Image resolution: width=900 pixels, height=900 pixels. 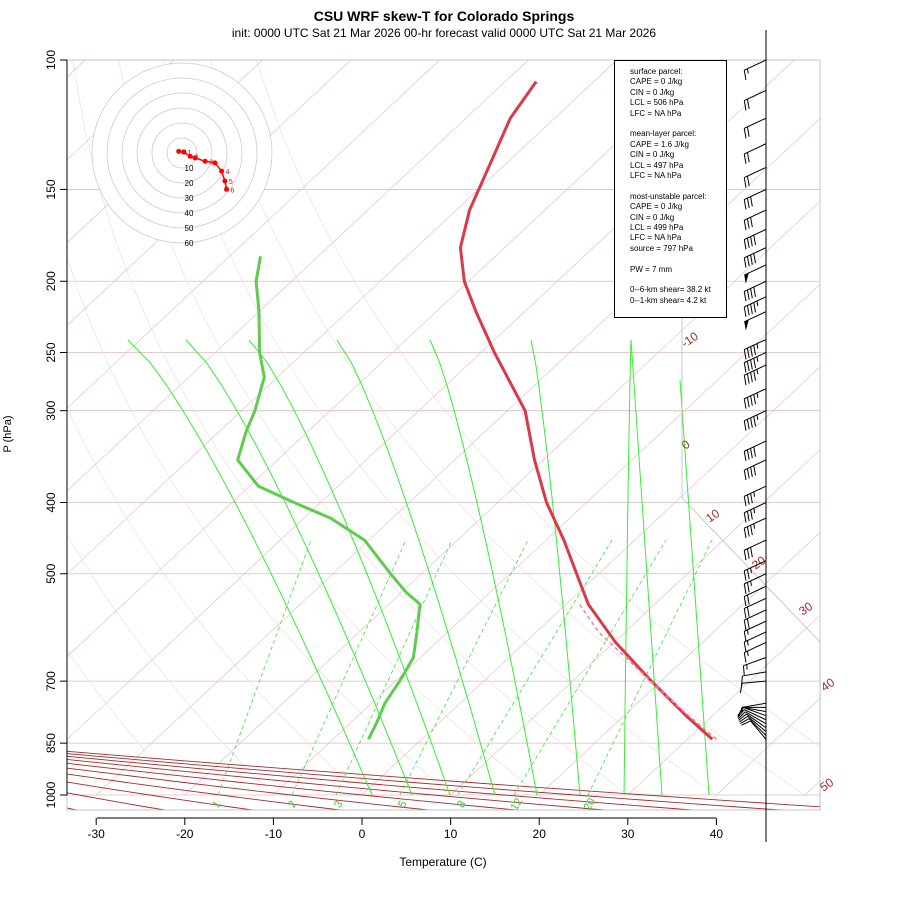 What do you see at coordinates (51, 794) in the screenshot?
I see `y-tick-label: 1000` at bounding box center [51, 794].